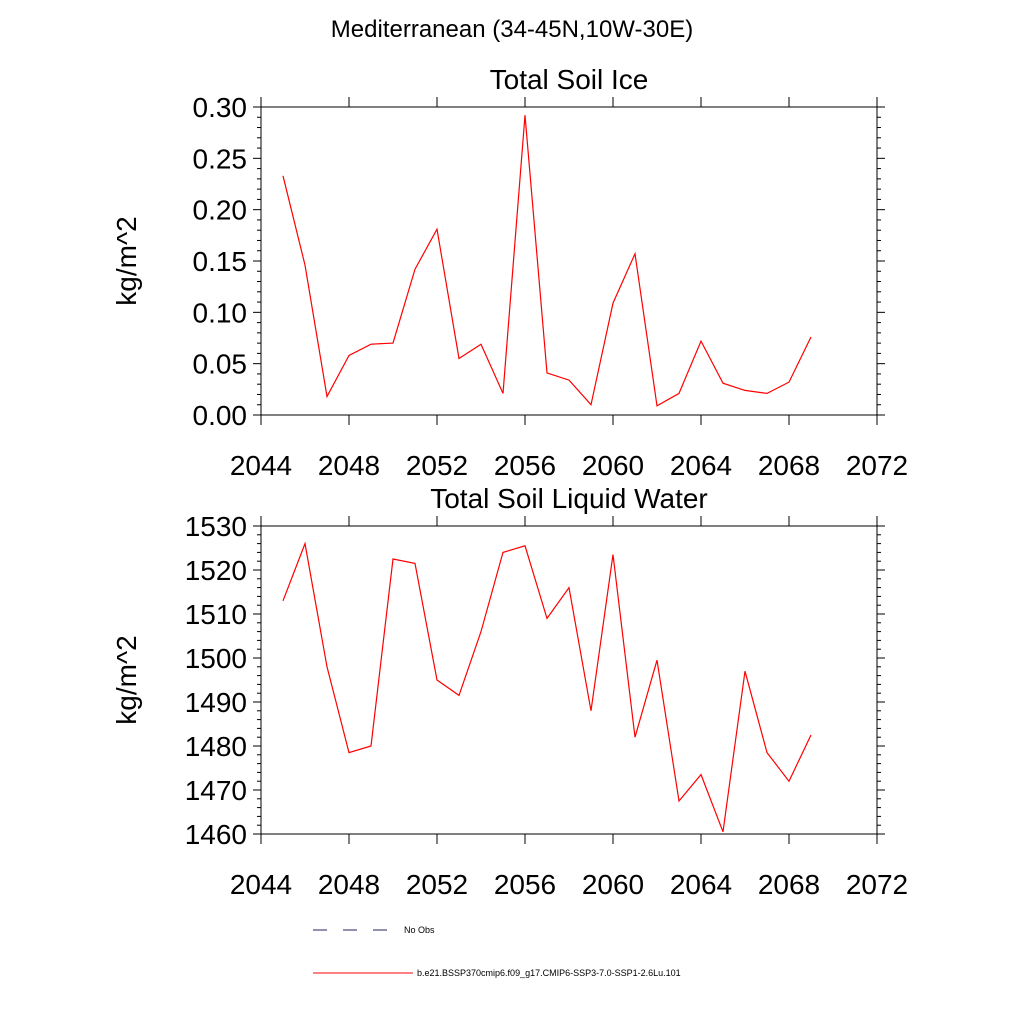  What do you see at coordinates (525, 884) in the screenshot?
I see `chart-2-xtick-label: 2056` at bounding box center [525, 884].